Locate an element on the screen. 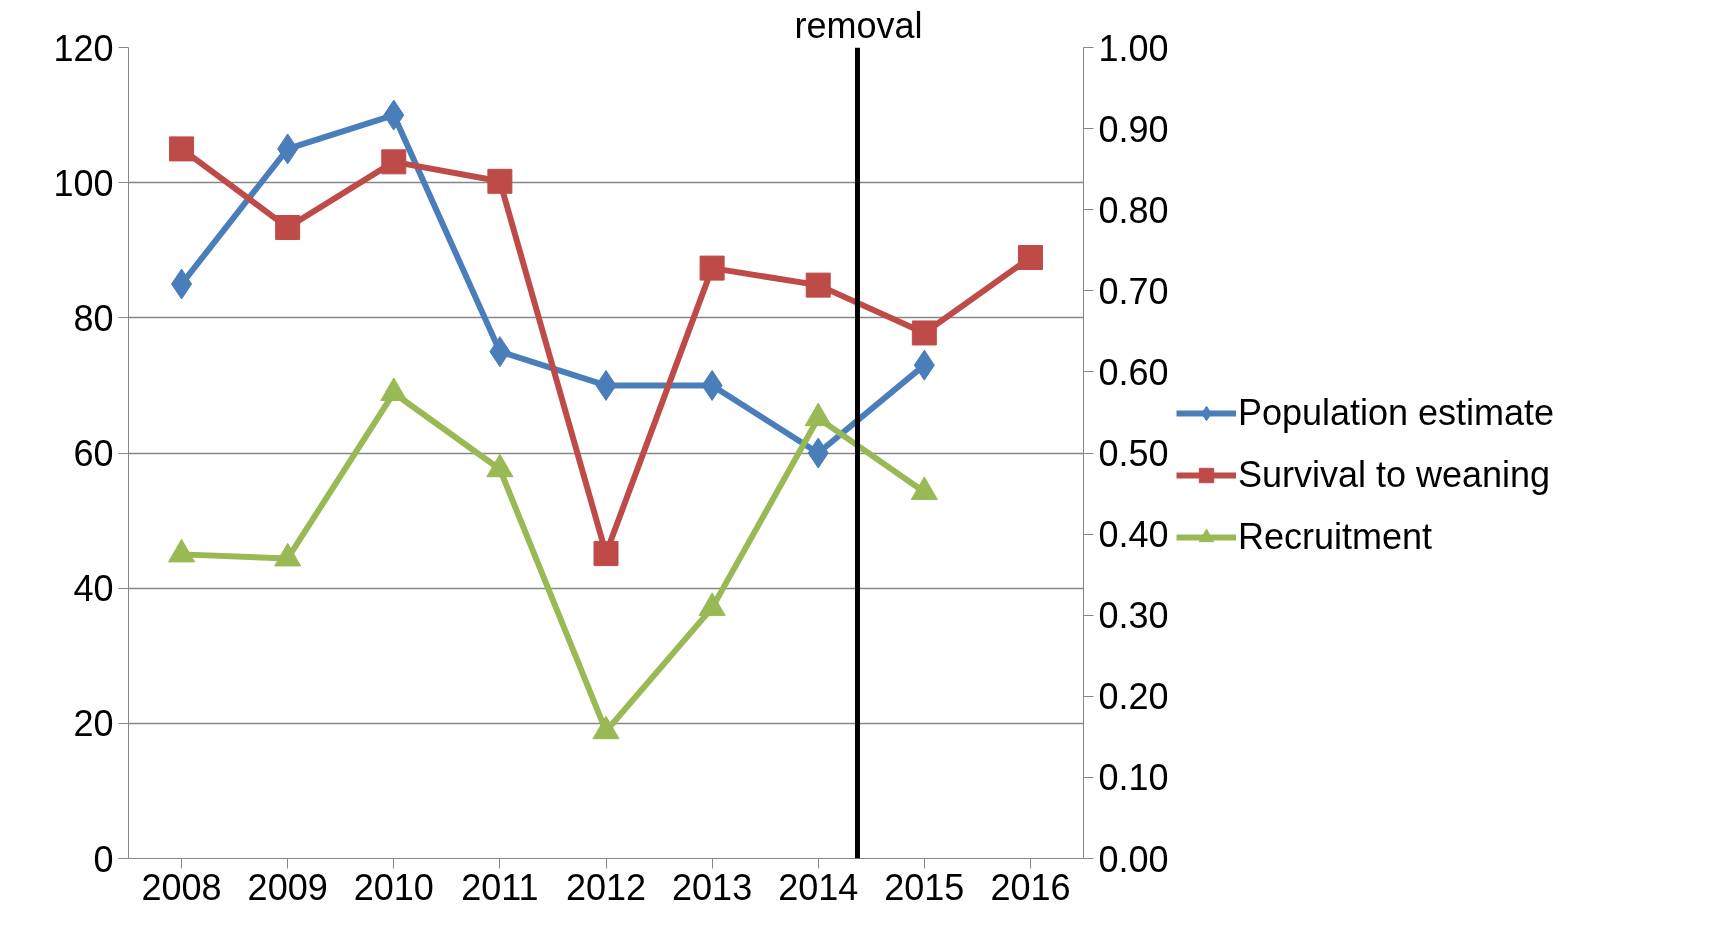 This screenshot has width=1709, height=941. y2-tick-label: 0.00 is located at coordinates (1133, 859).